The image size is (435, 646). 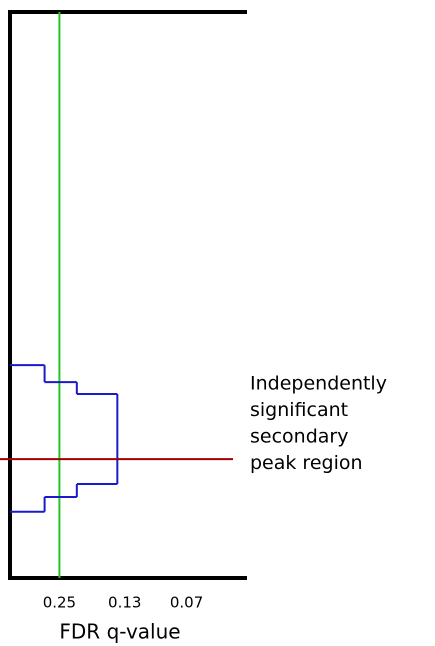 I want to click on x-tick-label: 0.07, so click(x=186, y=603).